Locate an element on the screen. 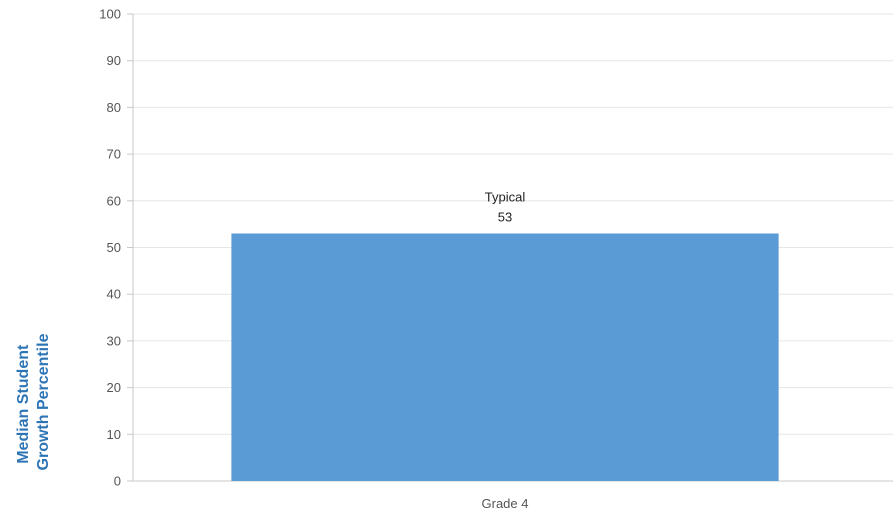 This screenshot has height=514, width=893. y-axis-ticks: 0 10 20 30 40 50 60 70 80 90 100 is located at coordinates (116, 248).